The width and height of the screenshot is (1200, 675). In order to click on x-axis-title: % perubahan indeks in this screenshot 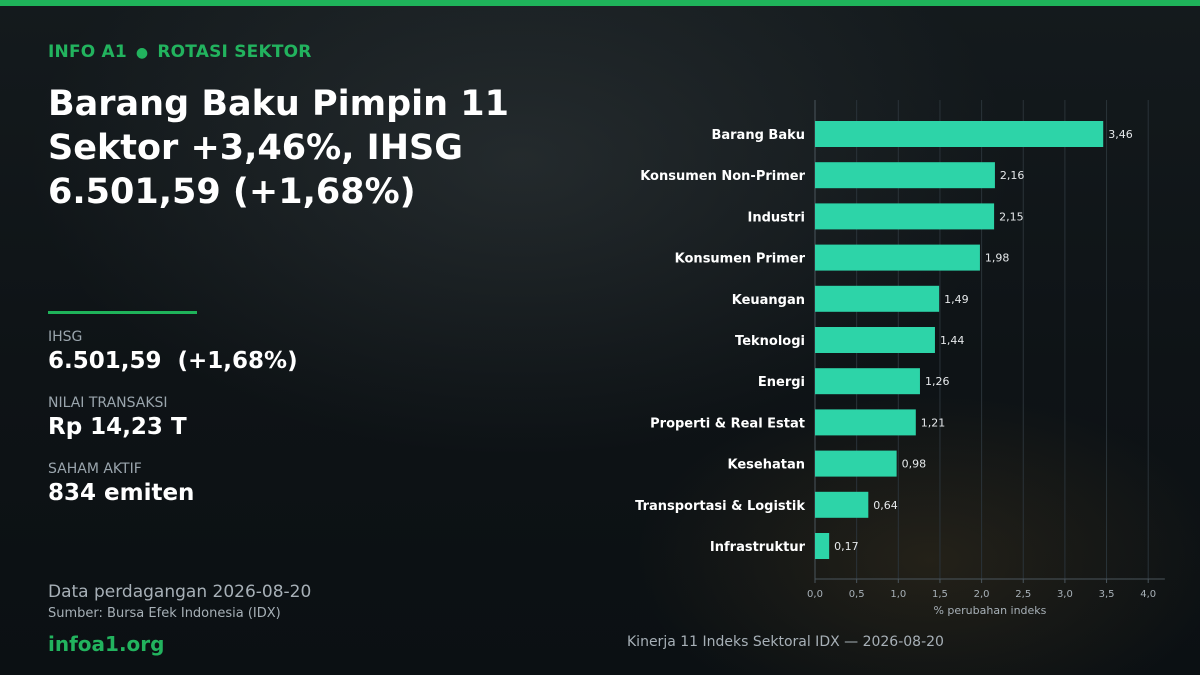, I will do `click(989, 610)`.